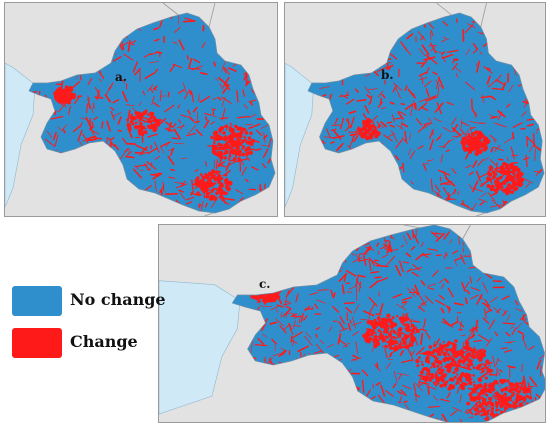  Describe the element at coordinates (37, 343) in the screenshot. I see `legend-swatch-change` at that location.